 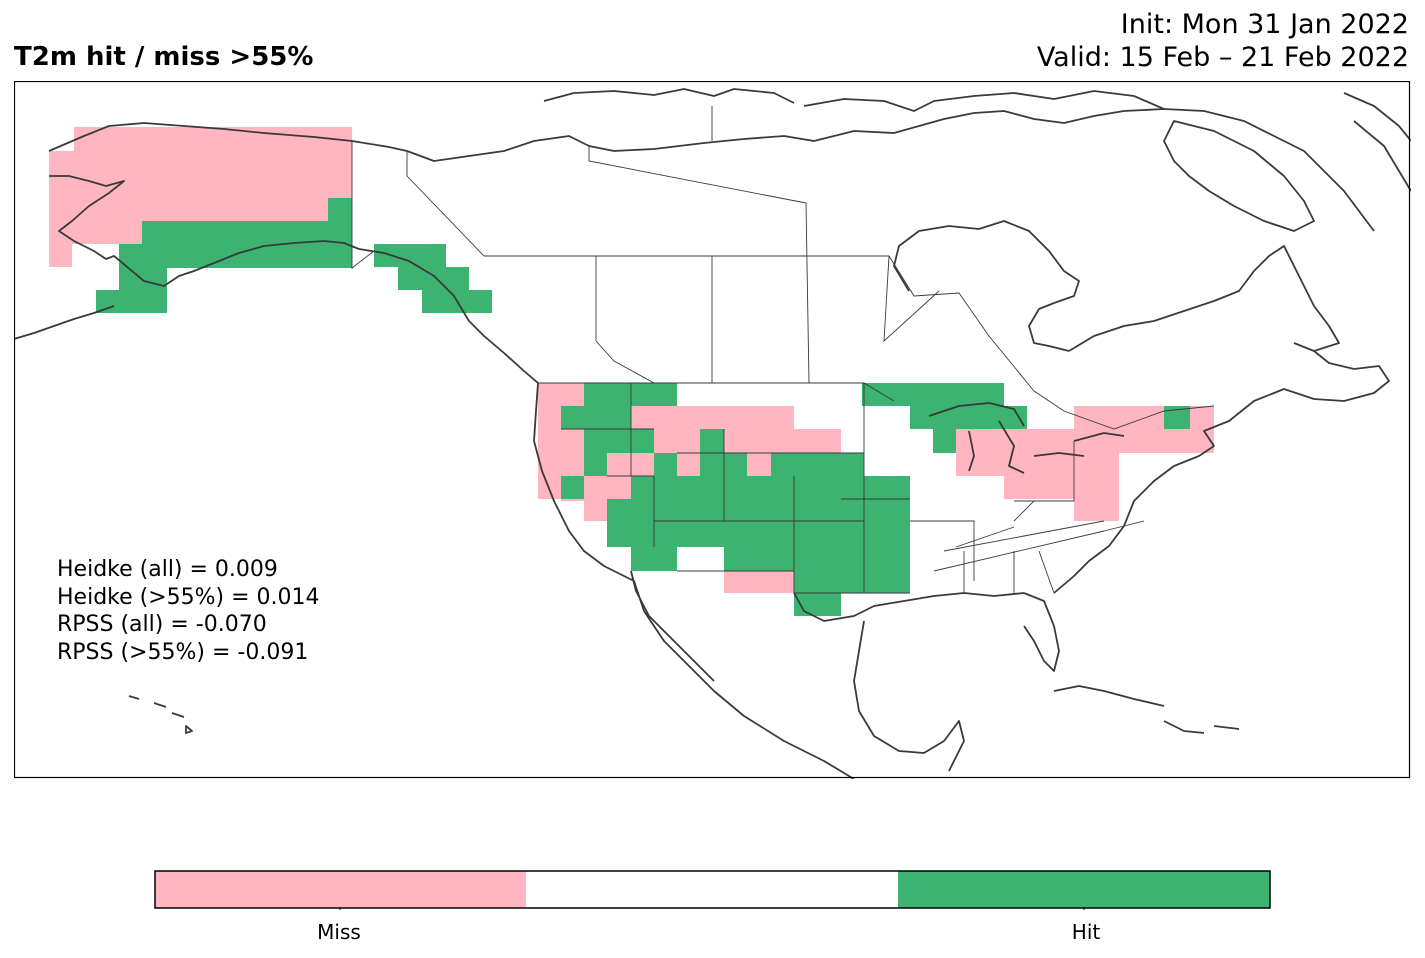 What do you see at coordinates (673, 245) in the screenshot?
I see `canada-provinces` at bounding box center [673, 245].